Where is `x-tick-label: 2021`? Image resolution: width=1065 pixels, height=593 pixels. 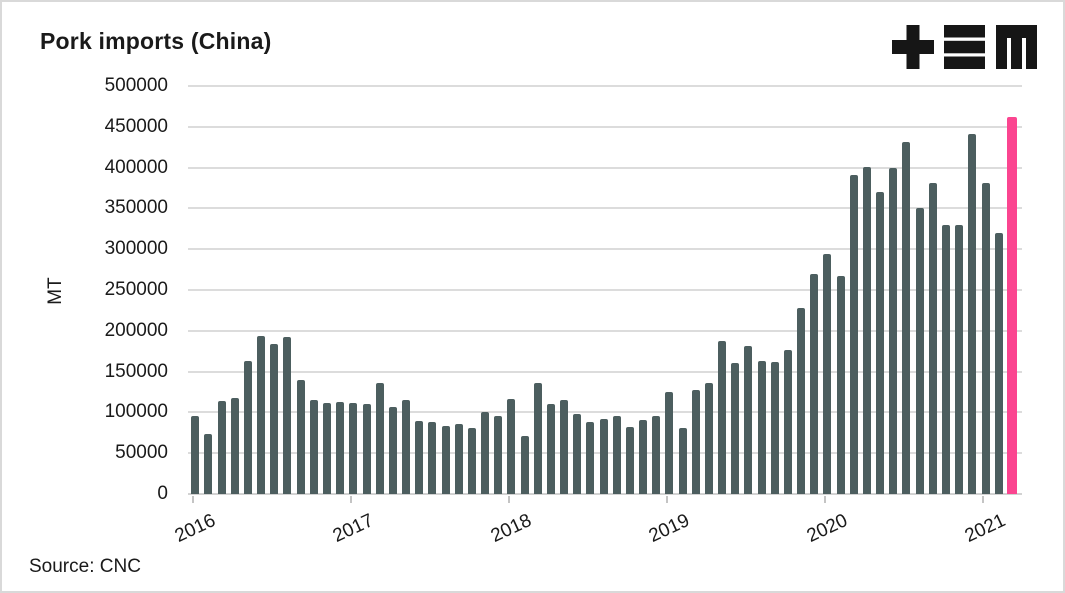
x-tick-label: 2021 is located at coordinates (985, 528).